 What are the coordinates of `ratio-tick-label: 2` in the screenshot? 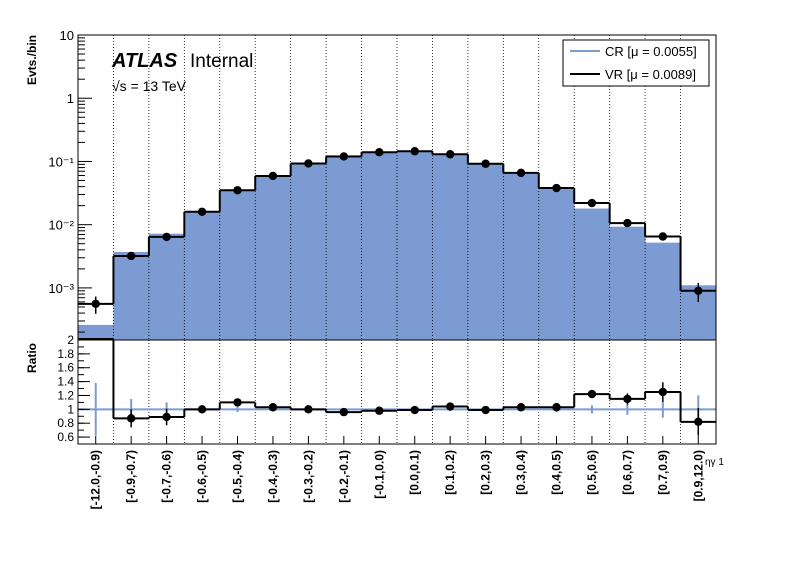 It's located at (70, 340).